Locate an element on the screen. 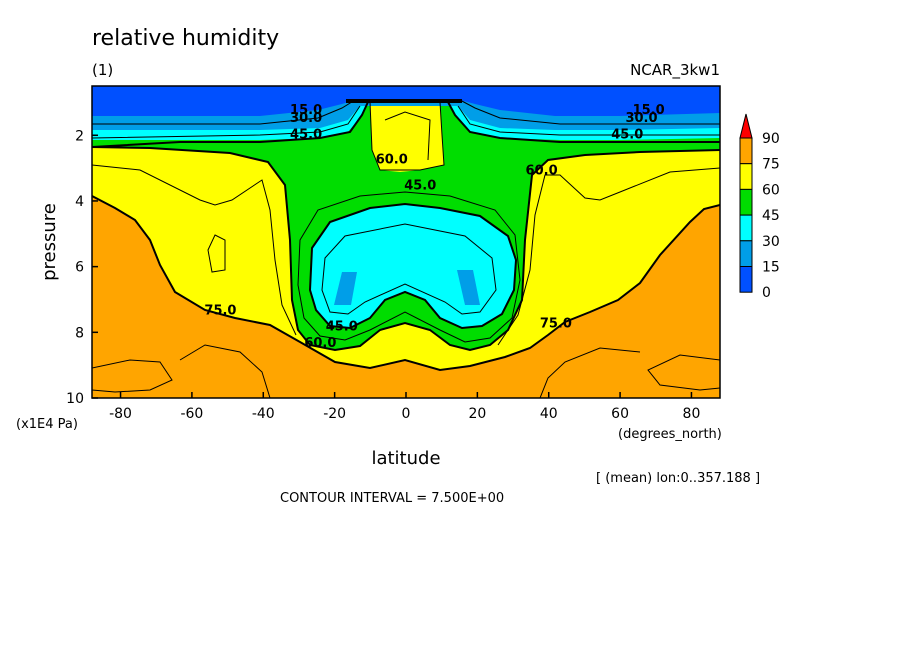 Image resolution: width=904 pixels, height=654 pixels. colorbar-label: 15 is located at coordinates (771, 268).